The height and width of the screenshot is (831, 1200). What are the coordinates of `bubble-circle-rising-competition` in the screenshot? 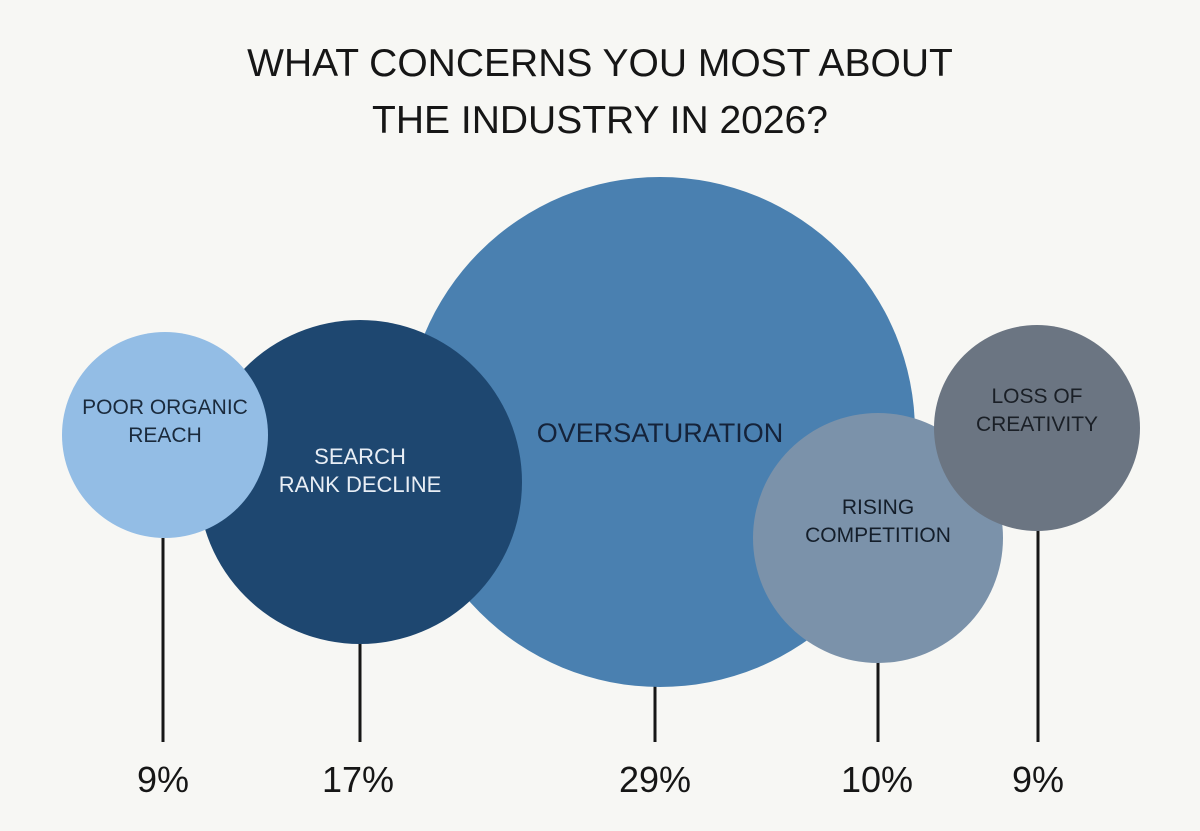 It's located at (878, 538).